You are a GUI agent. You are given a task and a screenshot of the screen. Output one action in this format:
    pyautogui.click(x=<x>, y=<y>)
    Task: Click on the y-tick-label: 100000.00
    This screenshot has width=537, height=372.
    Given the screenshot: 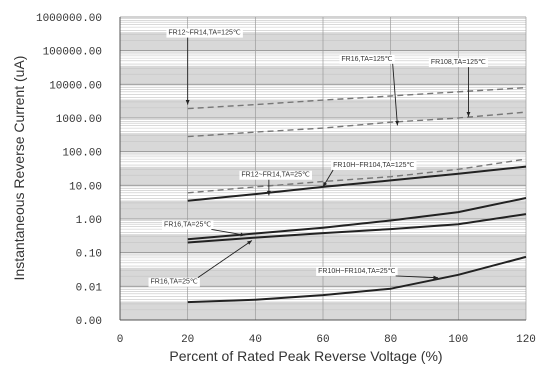 What is the action you would take?
    pyautogui.click(x=72, y=53)
    